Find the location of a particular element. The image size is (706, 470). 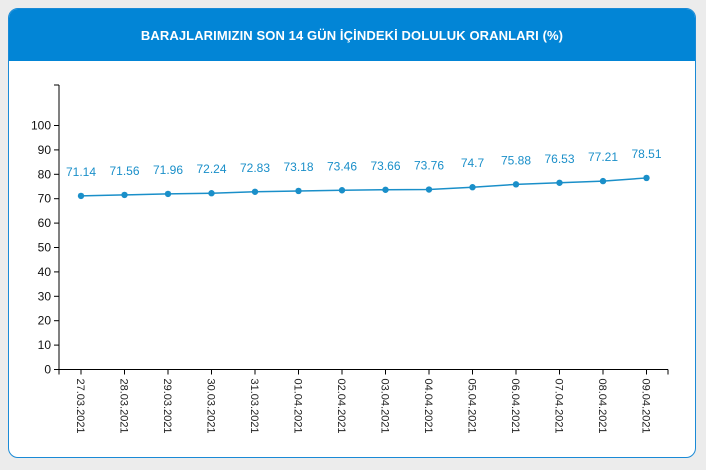

x-tick-label: 31.03.2021 is located at coordinates (254, 406).